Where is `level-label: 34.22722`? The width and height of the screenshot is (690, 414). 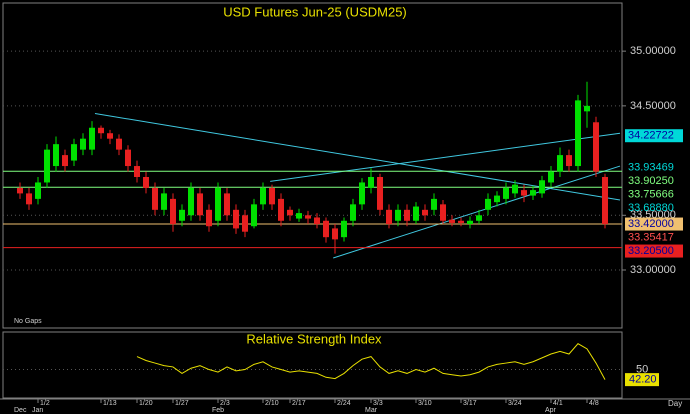 level-label: 34.22722 is located at coordinates (651, 136).